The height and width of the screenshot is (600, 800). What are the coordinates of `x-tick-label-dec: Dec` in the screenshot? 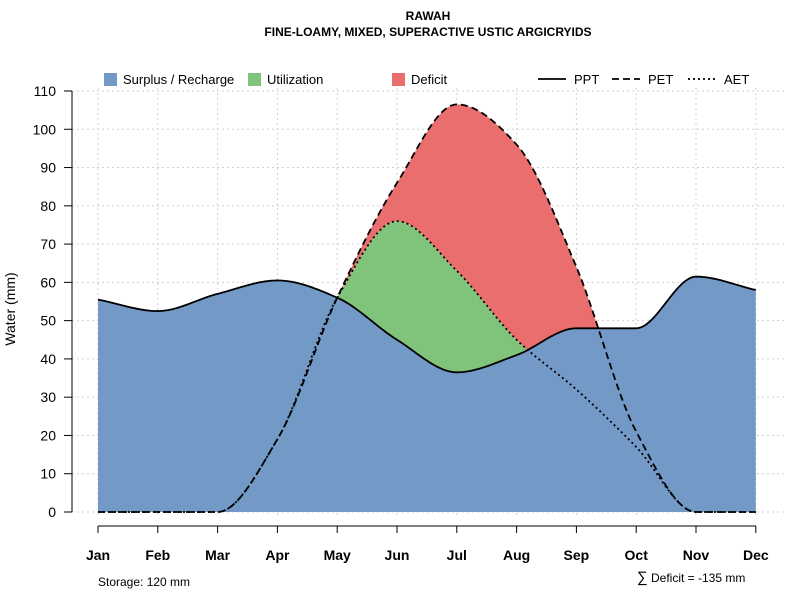 It's located at (756, 555).